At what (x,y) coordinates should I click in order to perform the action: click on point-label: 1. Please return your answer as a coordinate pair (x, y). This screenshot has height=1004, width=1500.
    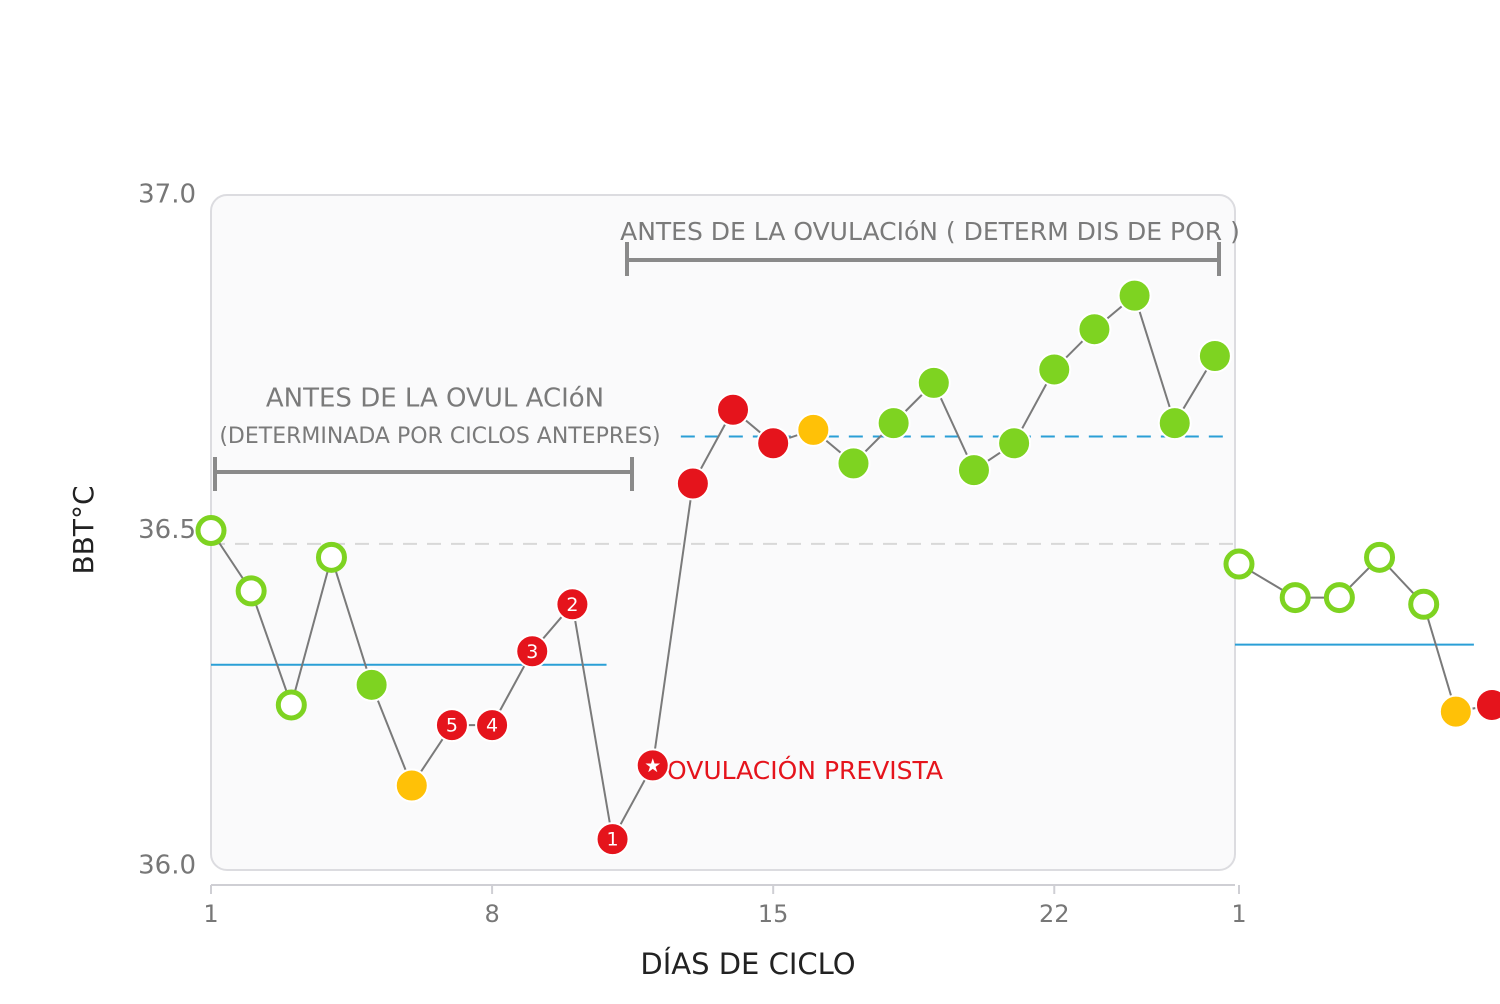
    Looking at the image, I should click on (613, 840).